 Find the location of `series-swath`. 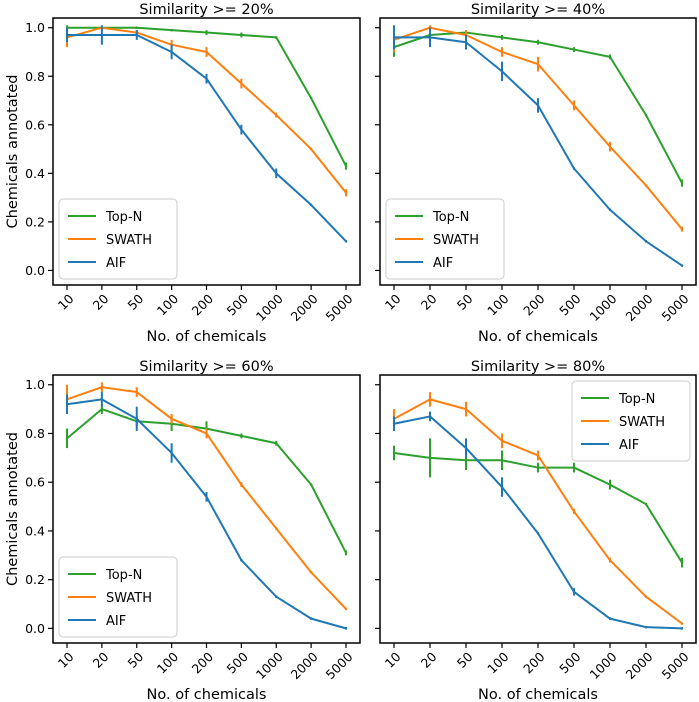

series-swath is located at coordinates (206, 111).